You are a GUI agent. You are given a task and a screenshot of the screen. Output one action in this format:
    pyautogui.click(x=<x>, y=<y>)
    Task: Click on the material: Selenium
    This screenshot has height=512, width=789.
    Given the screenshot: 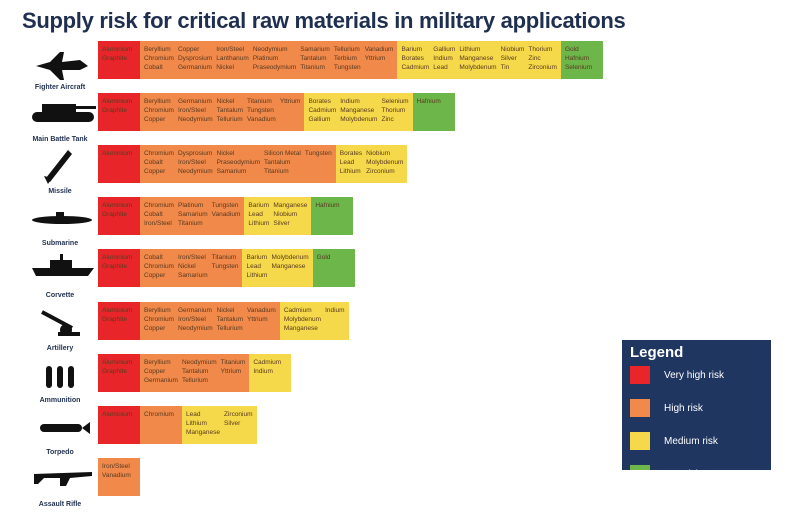 What is the action you would take?
    pyautogui.click(x=578, y=67)
    